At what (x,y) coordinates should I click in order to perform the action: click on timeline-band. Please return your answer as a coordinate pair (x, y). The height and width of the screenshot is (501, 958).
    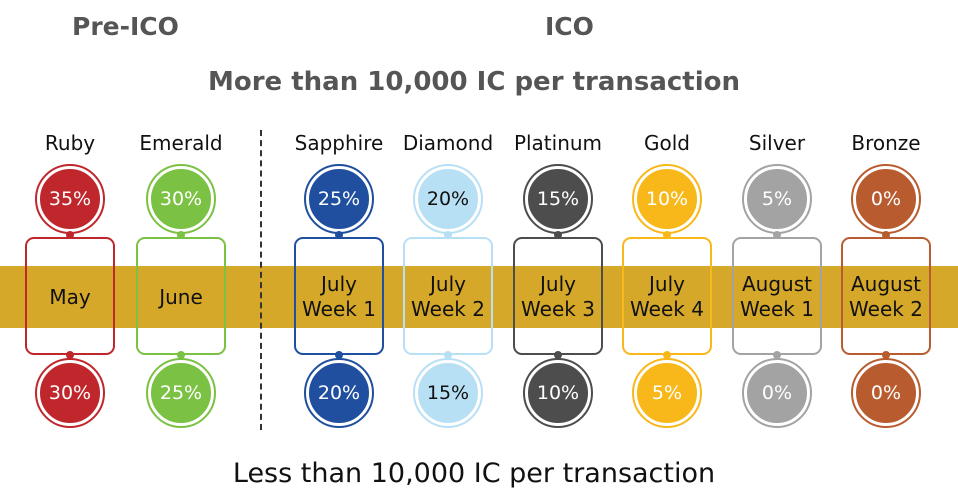
    Looking at the image, I should click on (479, 297).